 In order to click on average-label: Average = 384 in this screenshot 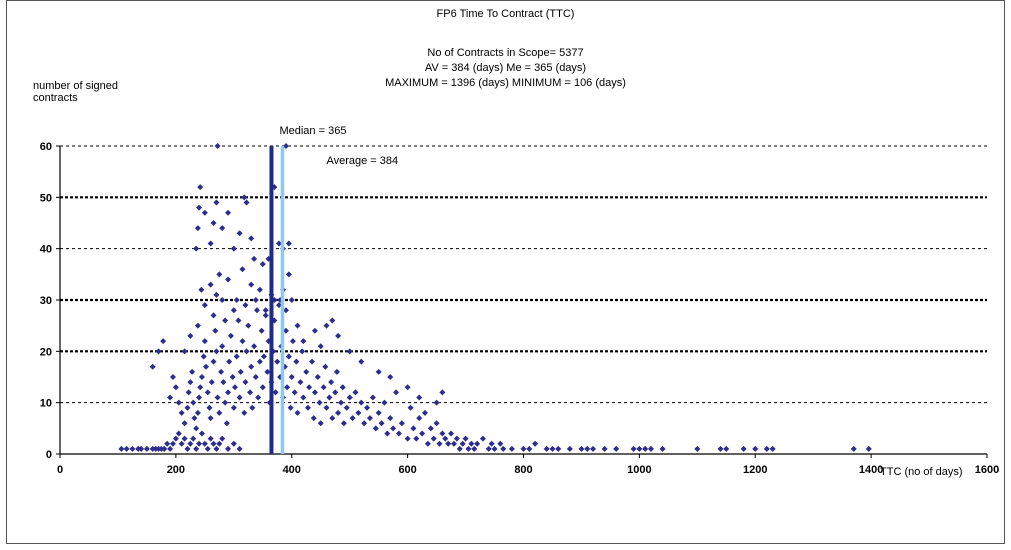, I will do `click(362, 161)`.